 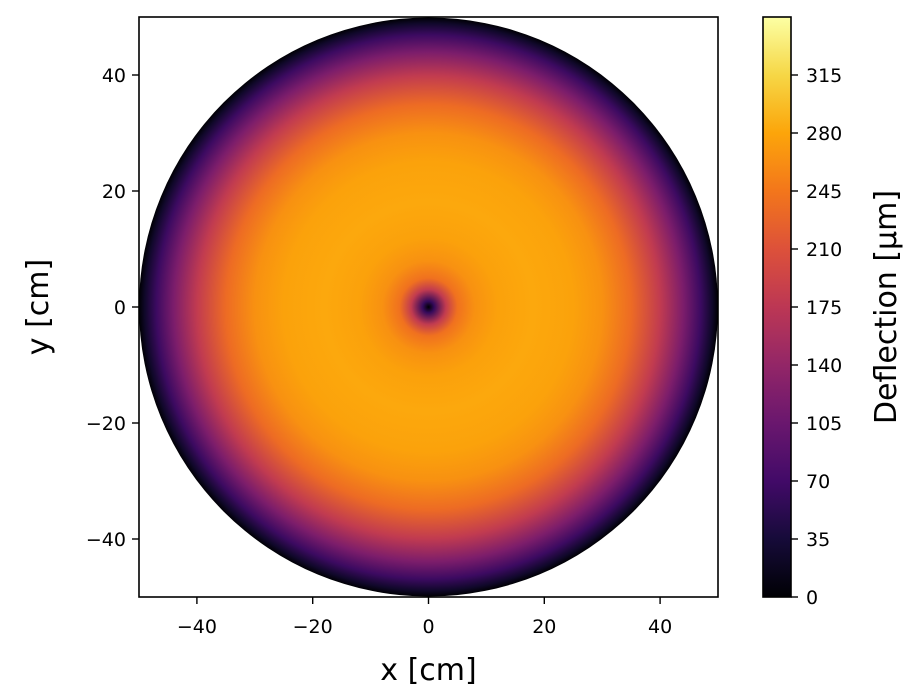 What do you see at coordinates (824, 134) in the screenshot?
I see `colorbar-tick-label: 280` at bounding box center [824, 134].